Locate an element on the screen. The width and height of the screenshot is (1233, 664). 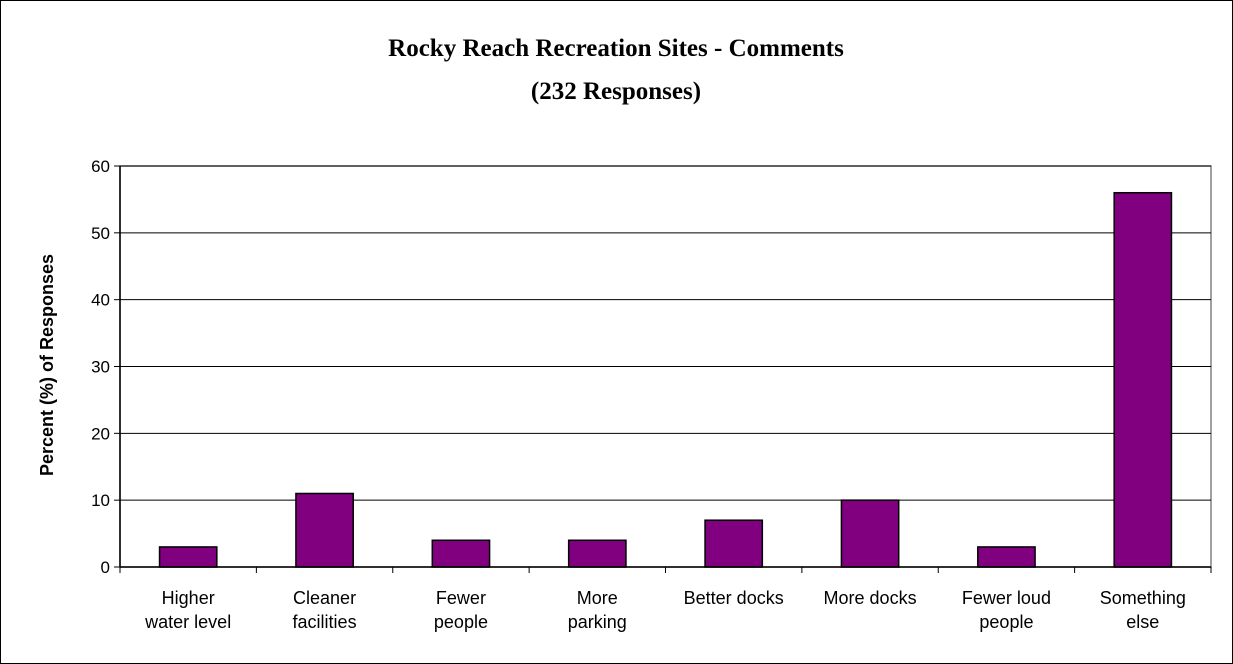
x-category-label: More docks is located at coordinates (870, 598).